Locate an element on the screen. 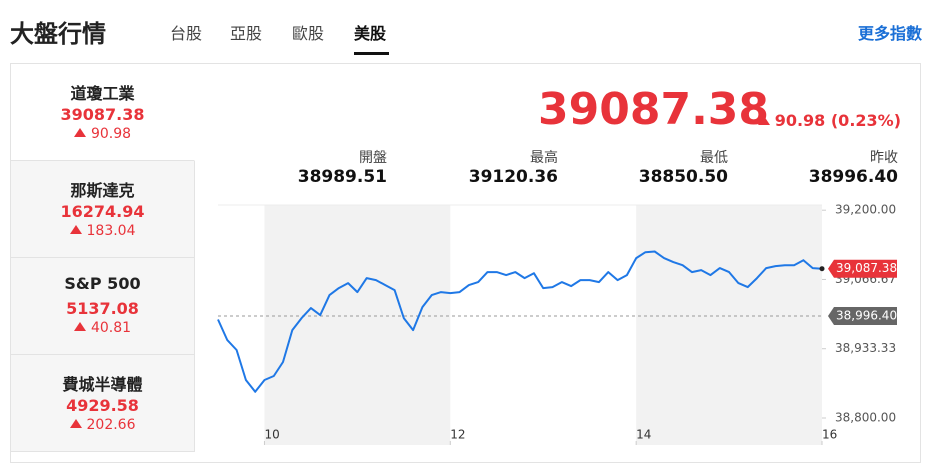 This screenshot has height=463, width=925. index-item: 費城半導體 4929.58 202.66 is located at coordinates (103, 403).